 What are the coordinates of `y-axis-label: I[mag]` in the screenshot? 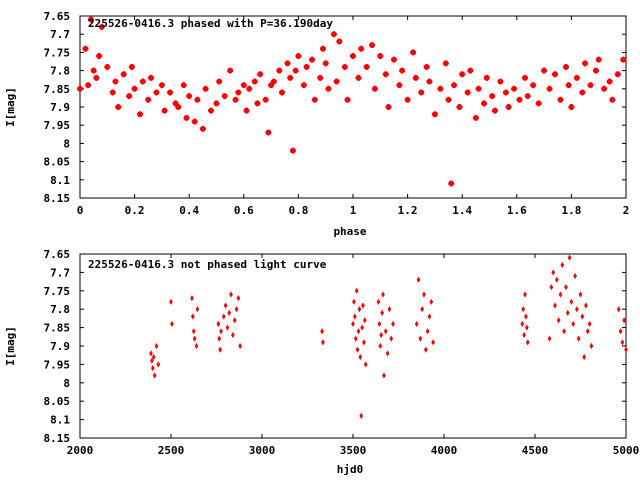 It's located at (10, 107).